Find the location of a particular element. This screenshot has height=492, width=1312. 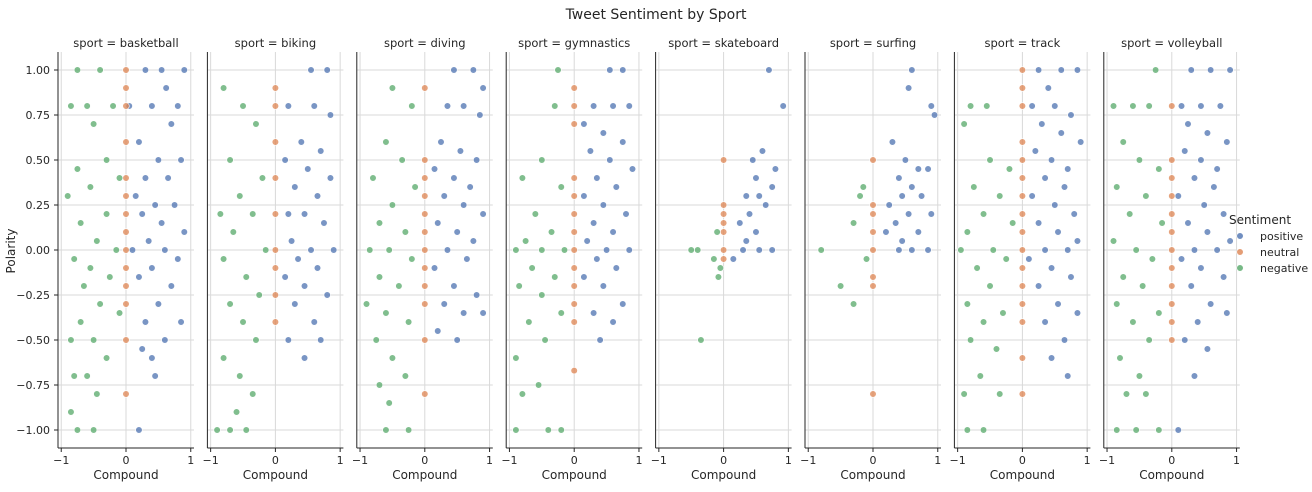

y-tick-label: 0.50 is located at coordinates (38, 160).